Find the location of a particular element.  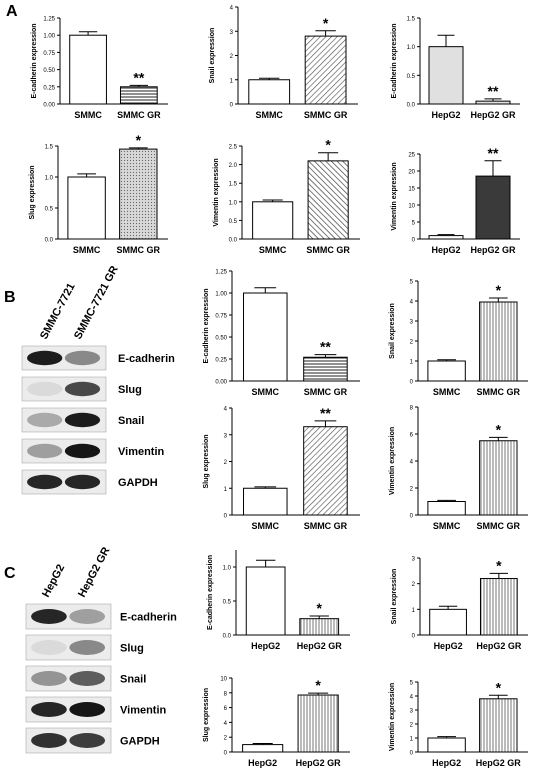

panel-label-c: C is located at coordinates (10, 573).